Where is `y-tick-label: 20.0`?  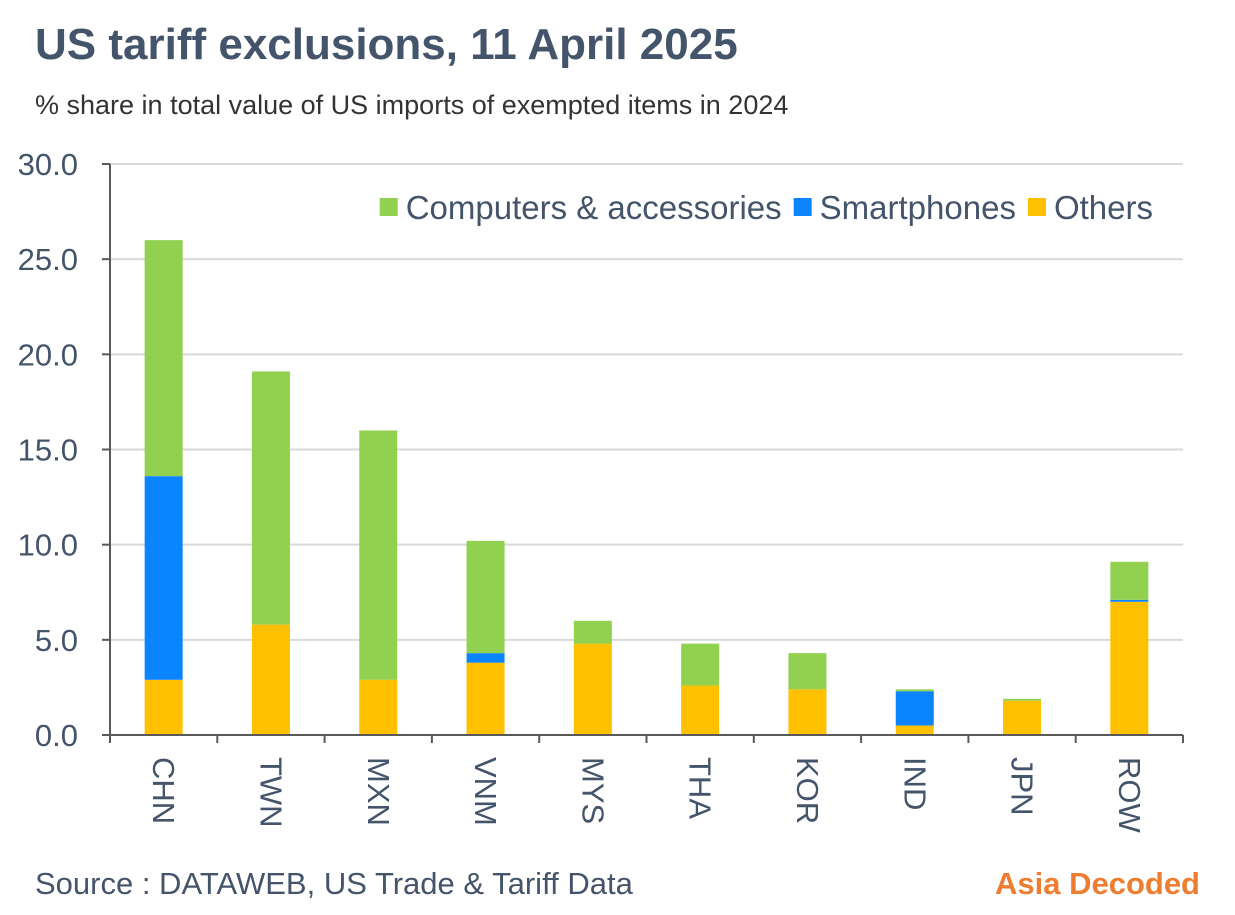 y-tick-label: 20.0 is located at coordinates (48, 354).